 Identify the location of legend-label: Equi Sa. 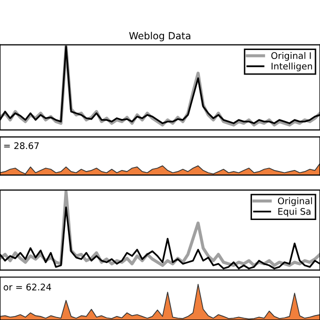
(294, 212).